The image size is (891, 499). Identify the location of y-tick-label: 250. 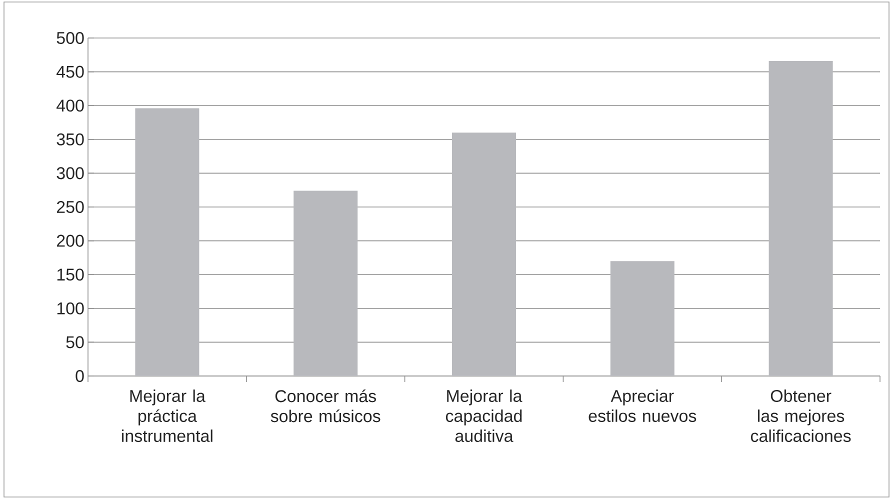
(70, 207).